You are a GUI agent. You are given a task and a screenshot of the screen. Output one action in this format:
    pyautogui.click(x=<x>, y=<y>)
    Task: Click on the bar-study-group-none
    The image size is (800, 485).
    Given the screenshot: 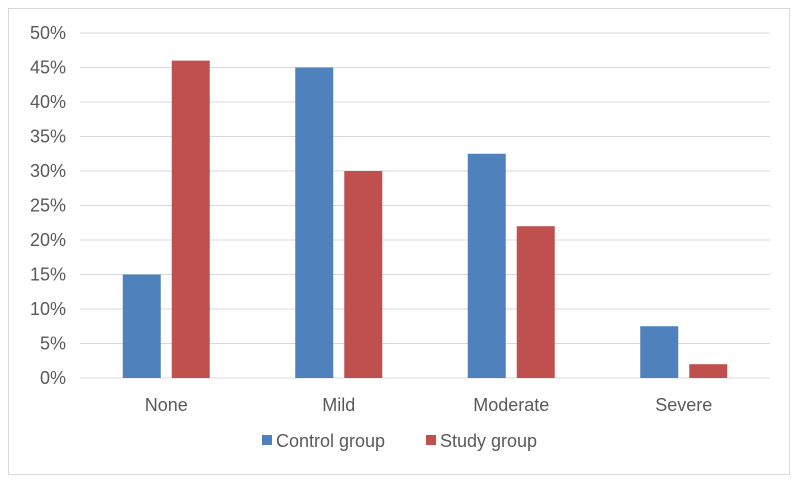 What is the action you would take?
    pyautogui.click(x=190, y=219)
    